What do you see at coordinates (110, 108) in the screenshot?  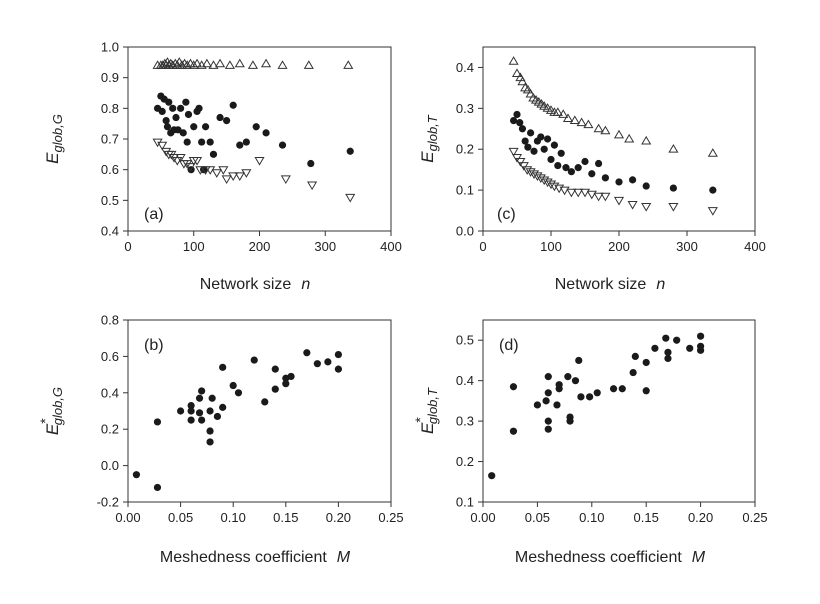 I see `y-tick-label: 0.8` at bounding box center [110, 108].